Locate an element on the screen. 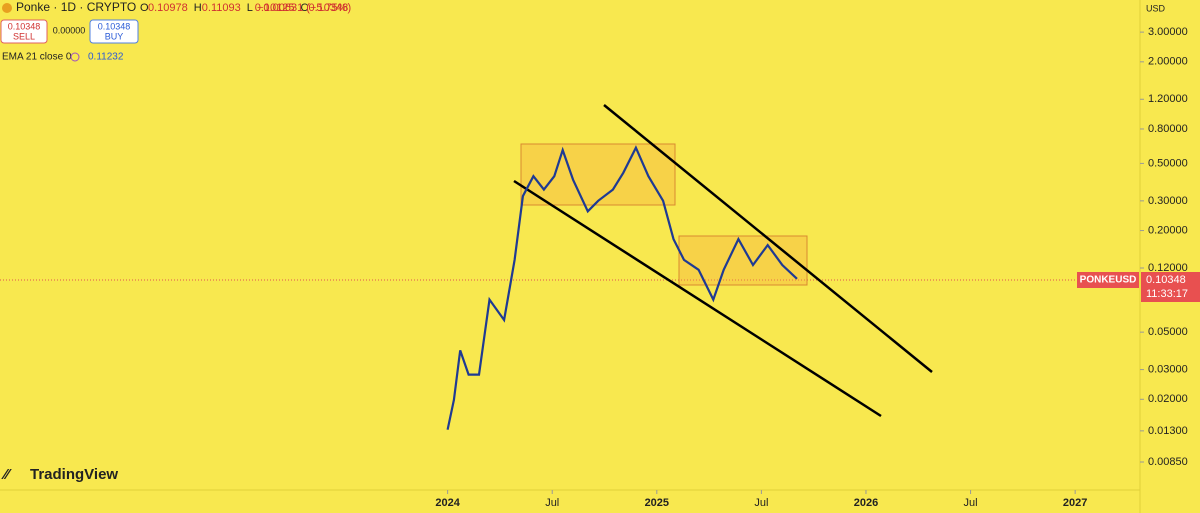 This screenshot has height=513, width=1200. ohlc-value: 0.10125 is located at coordinates (275, 8).